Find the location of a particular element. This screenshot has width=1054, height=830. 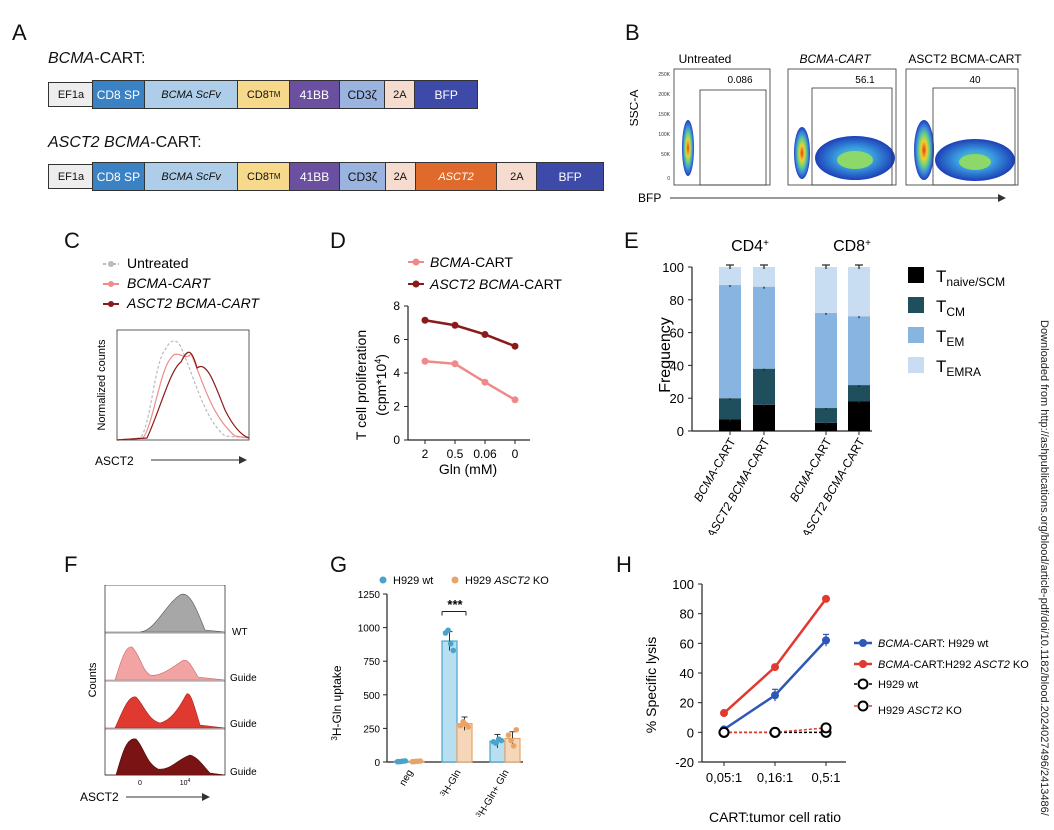

flow-title-bcma: BCMA-CART is located at coordinates (835, 59).